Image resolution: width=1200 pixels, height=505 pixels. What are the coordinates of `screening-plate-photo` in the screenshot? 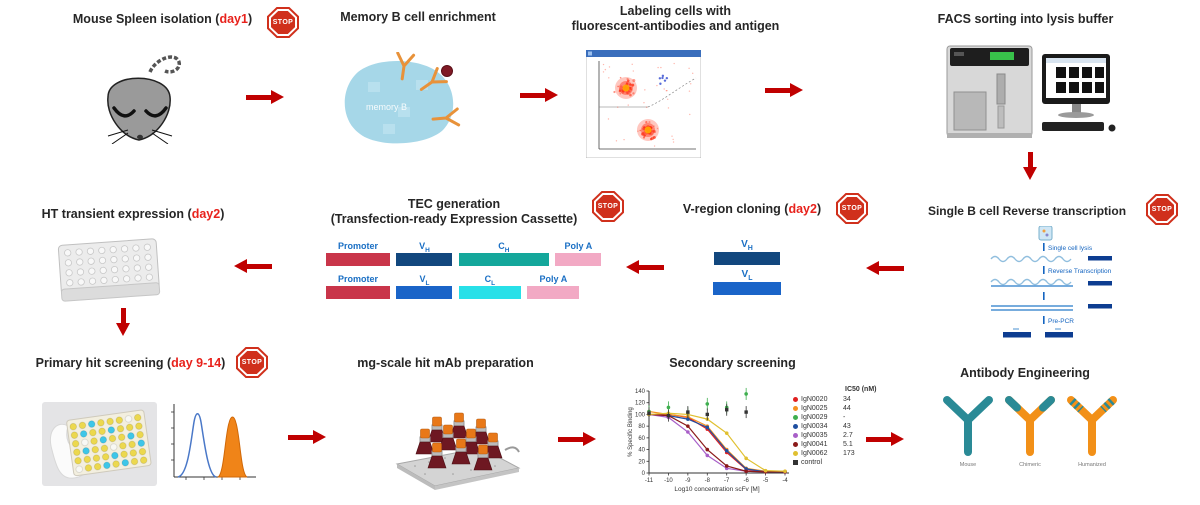 It's located at (99, 444).